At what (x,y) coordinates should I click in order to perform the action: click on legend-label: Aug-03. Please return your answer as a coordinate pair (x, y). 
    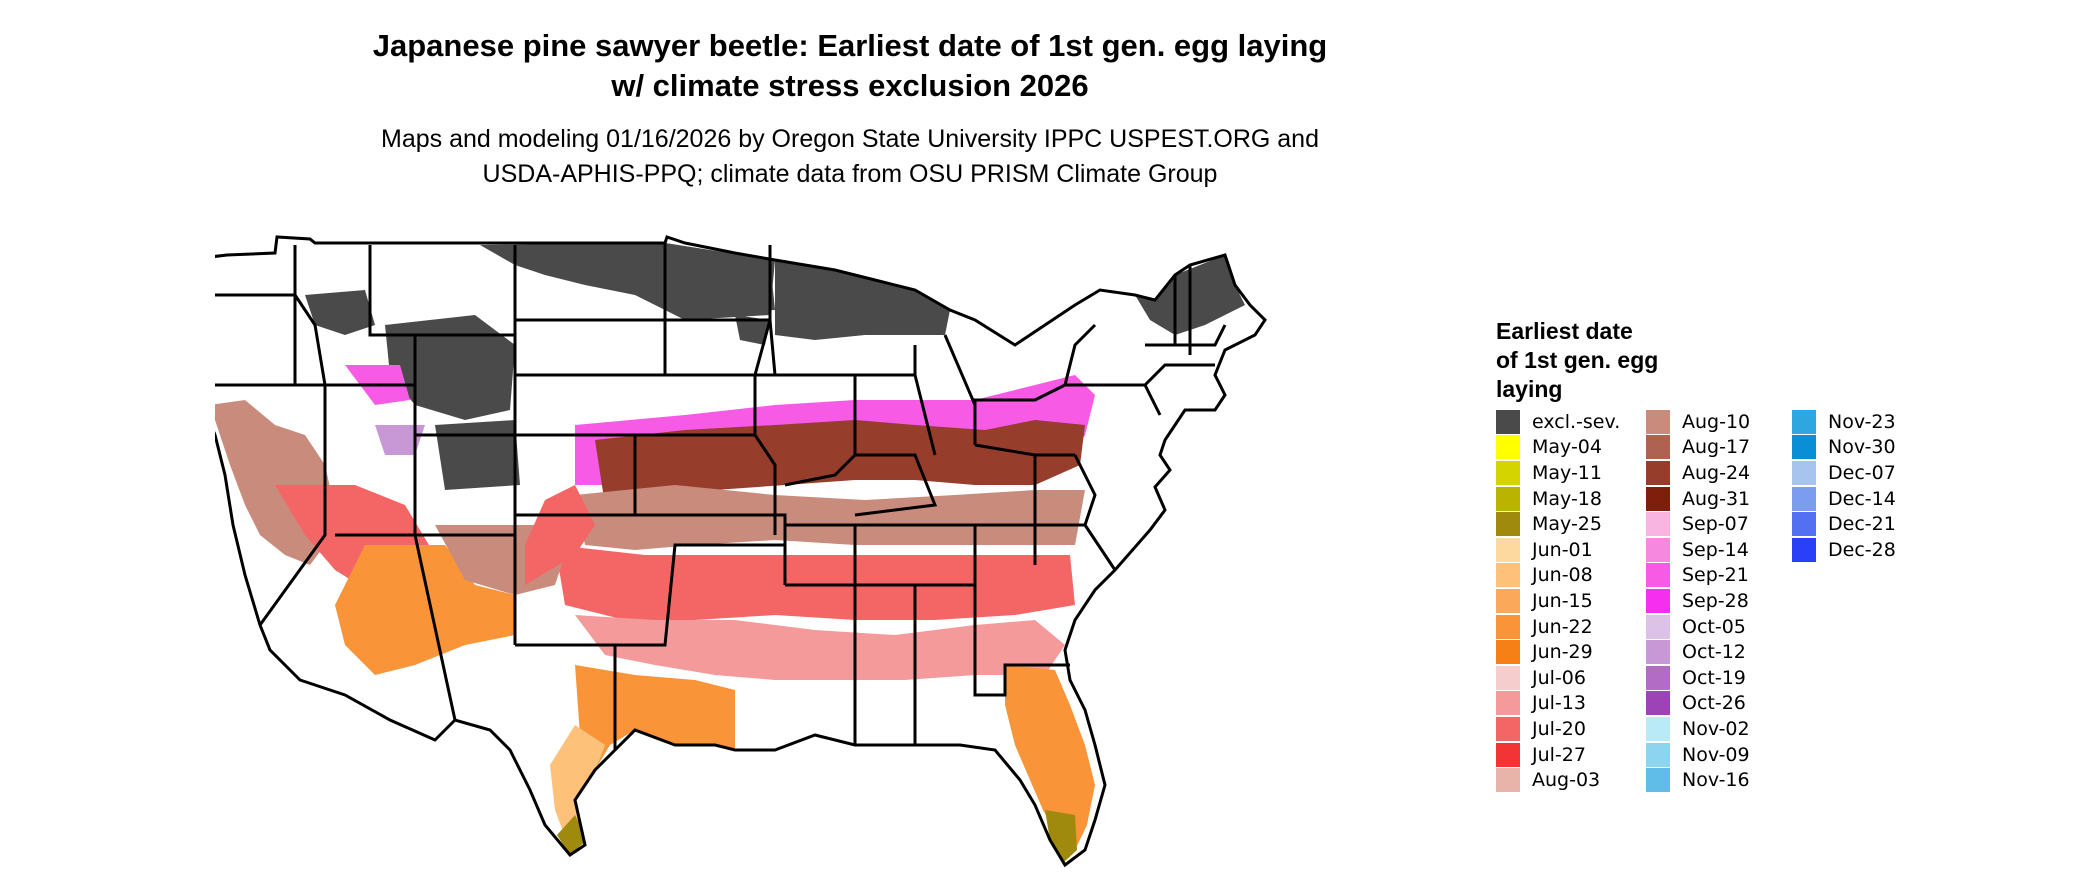
    Looking at the image, I should click on (1566, 780).